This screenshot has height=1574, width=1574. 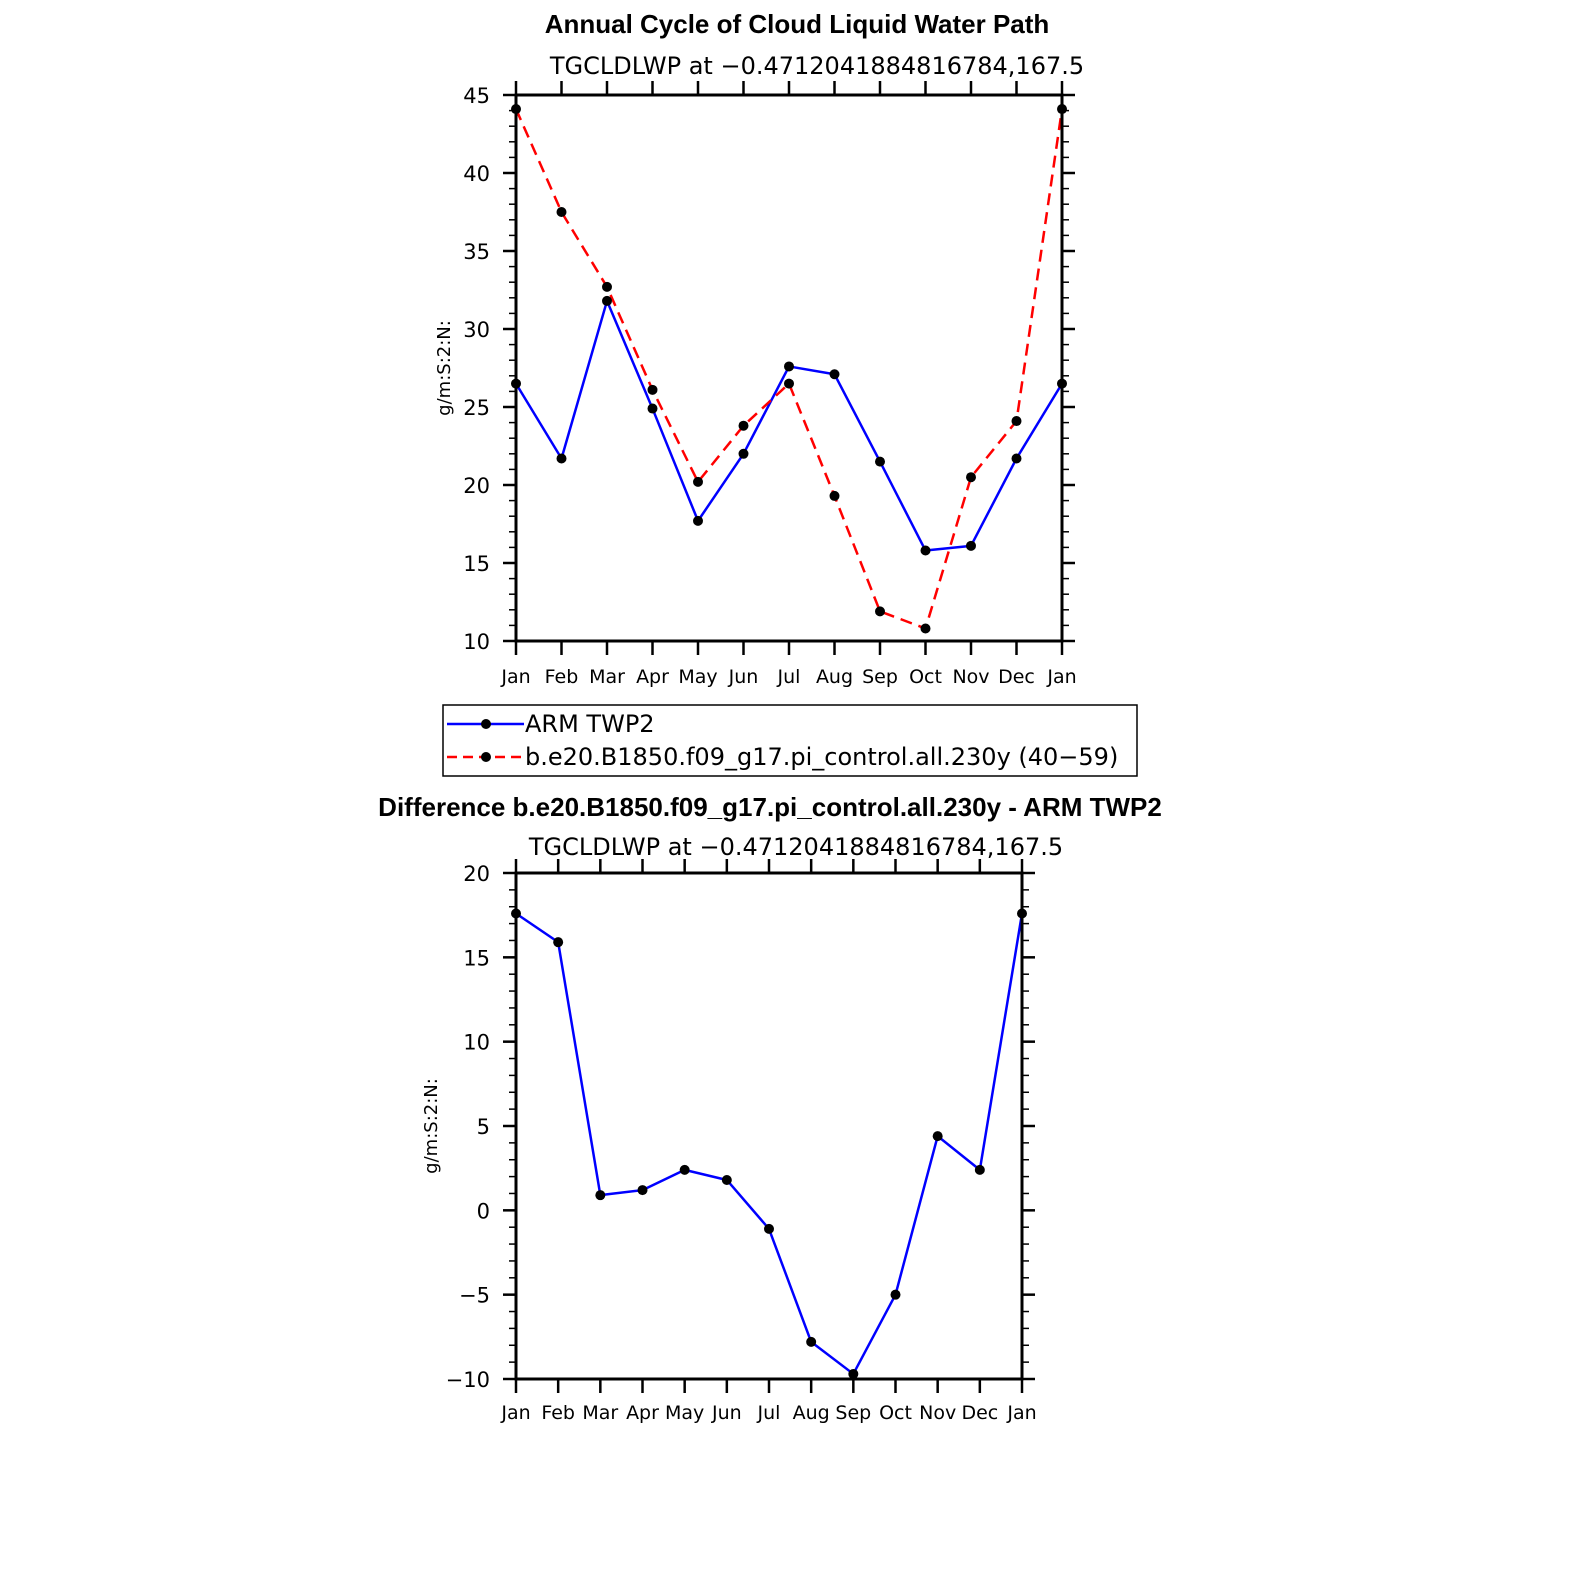 What do you see at coordinates (474, 1296) in the screenshot?
I see `y-tick-label: −5` at bounding box center [474, 1296].